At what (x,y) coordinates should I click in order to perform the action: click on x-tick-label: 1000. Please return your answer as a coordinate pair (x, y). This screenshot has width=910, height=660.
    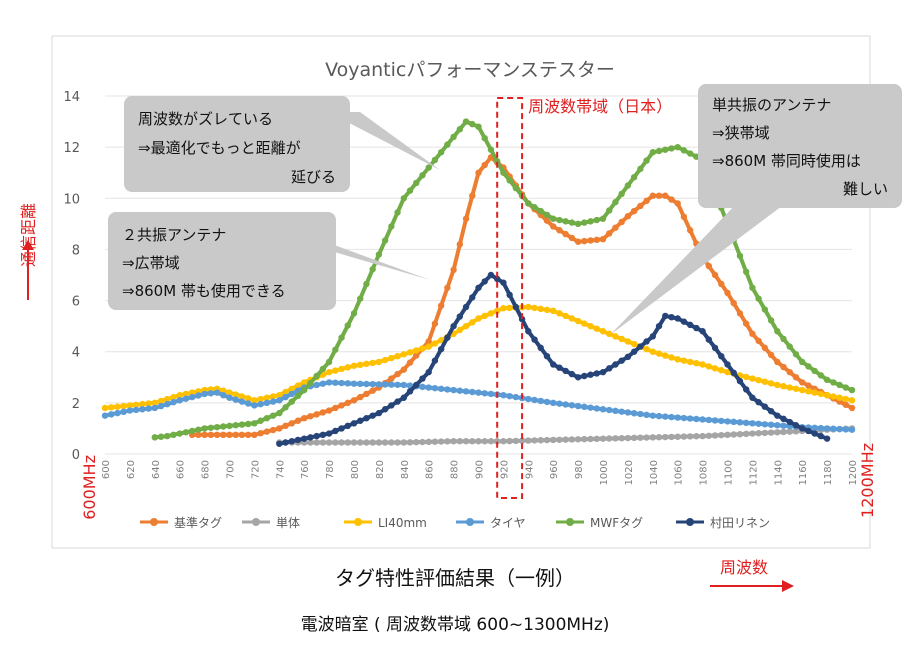
    Looking at the image, I should click on (604, 472).